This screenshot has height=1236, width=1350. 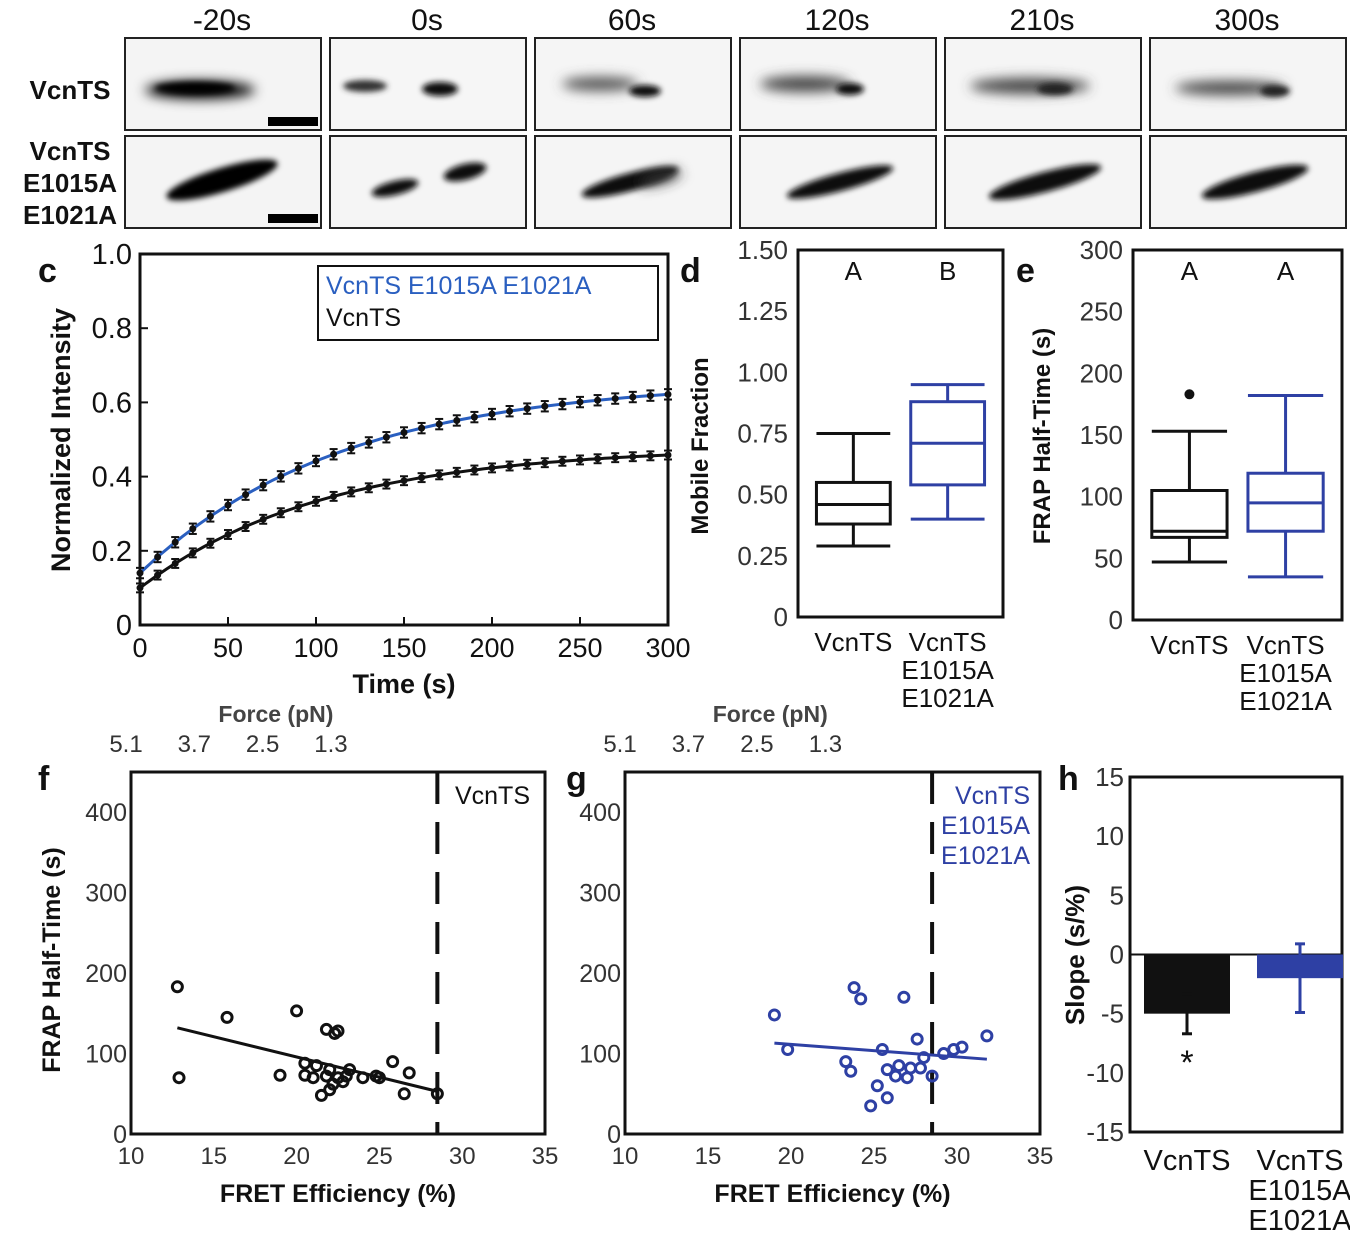 What do you see at coordinates (1101, 435) in the screenshot?
I see `y-tick-label: 150` at bounding box center [1101, 435].